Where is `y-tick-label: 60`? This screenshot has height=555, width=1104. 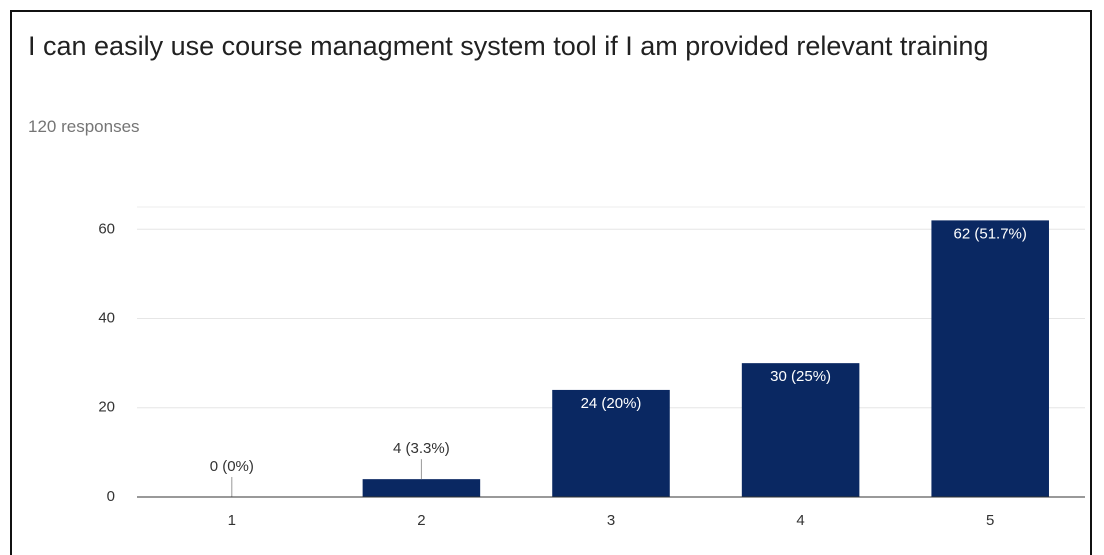
y-tick-label: 60 is located at coordinates (106, 228).